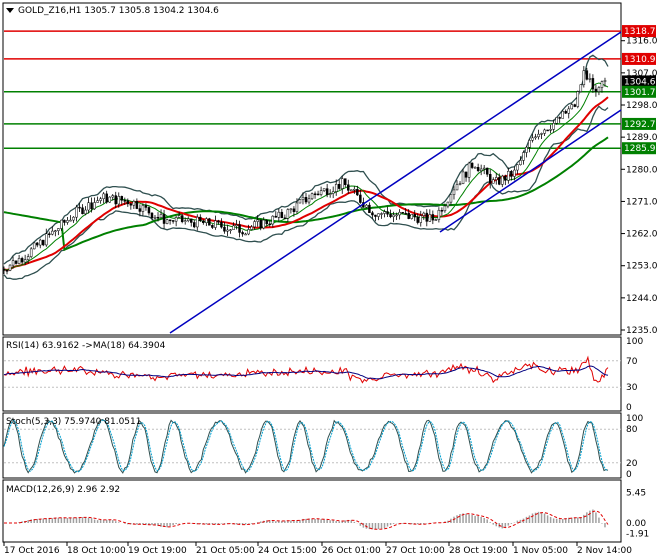 Image resolution: width=660 pixels, height=560 pixels. Describe the element at coordinates (642, 202) in the screenshot. I see `price-axis-label: 1271.0` at that location.